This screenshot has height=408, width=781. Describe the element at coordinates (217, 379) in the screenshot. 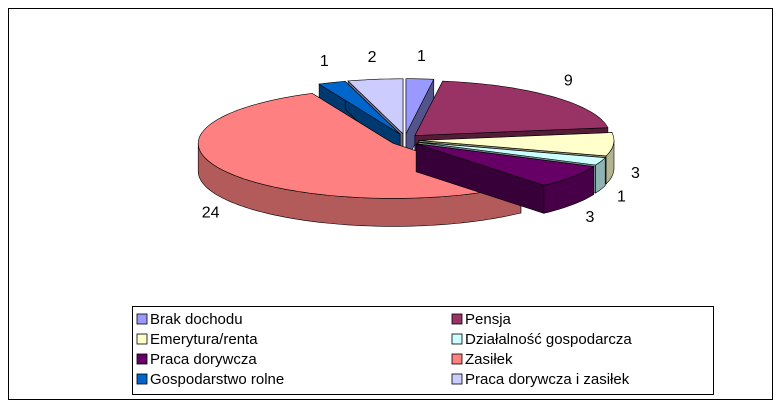

I see `legend-label: Gospodarstwo rolne` at that location.